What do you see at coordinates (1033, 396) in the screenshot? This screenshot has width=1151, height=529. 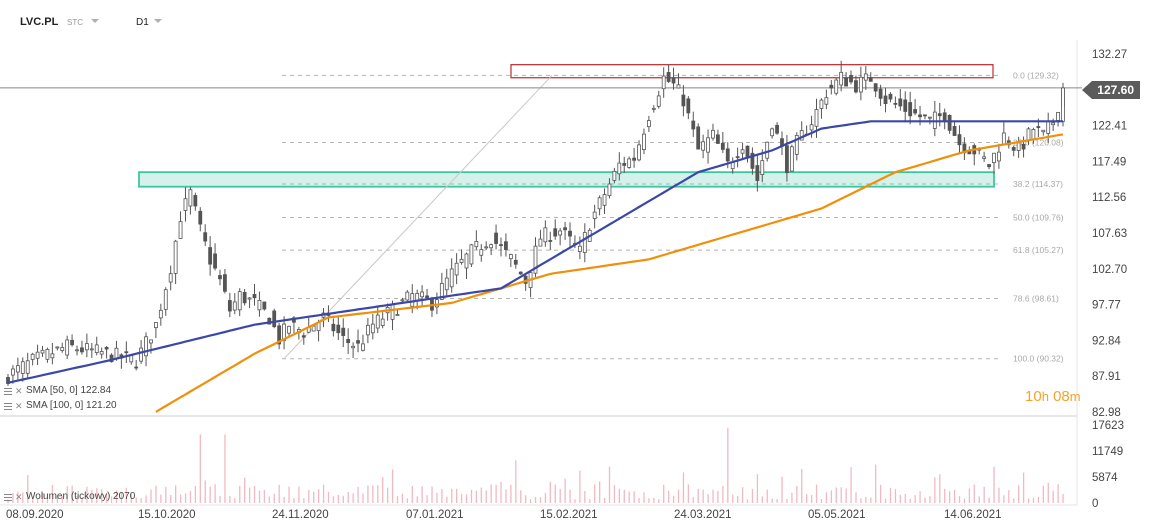 I see `timer-hours: 10` at bounding box center [1033, 396].